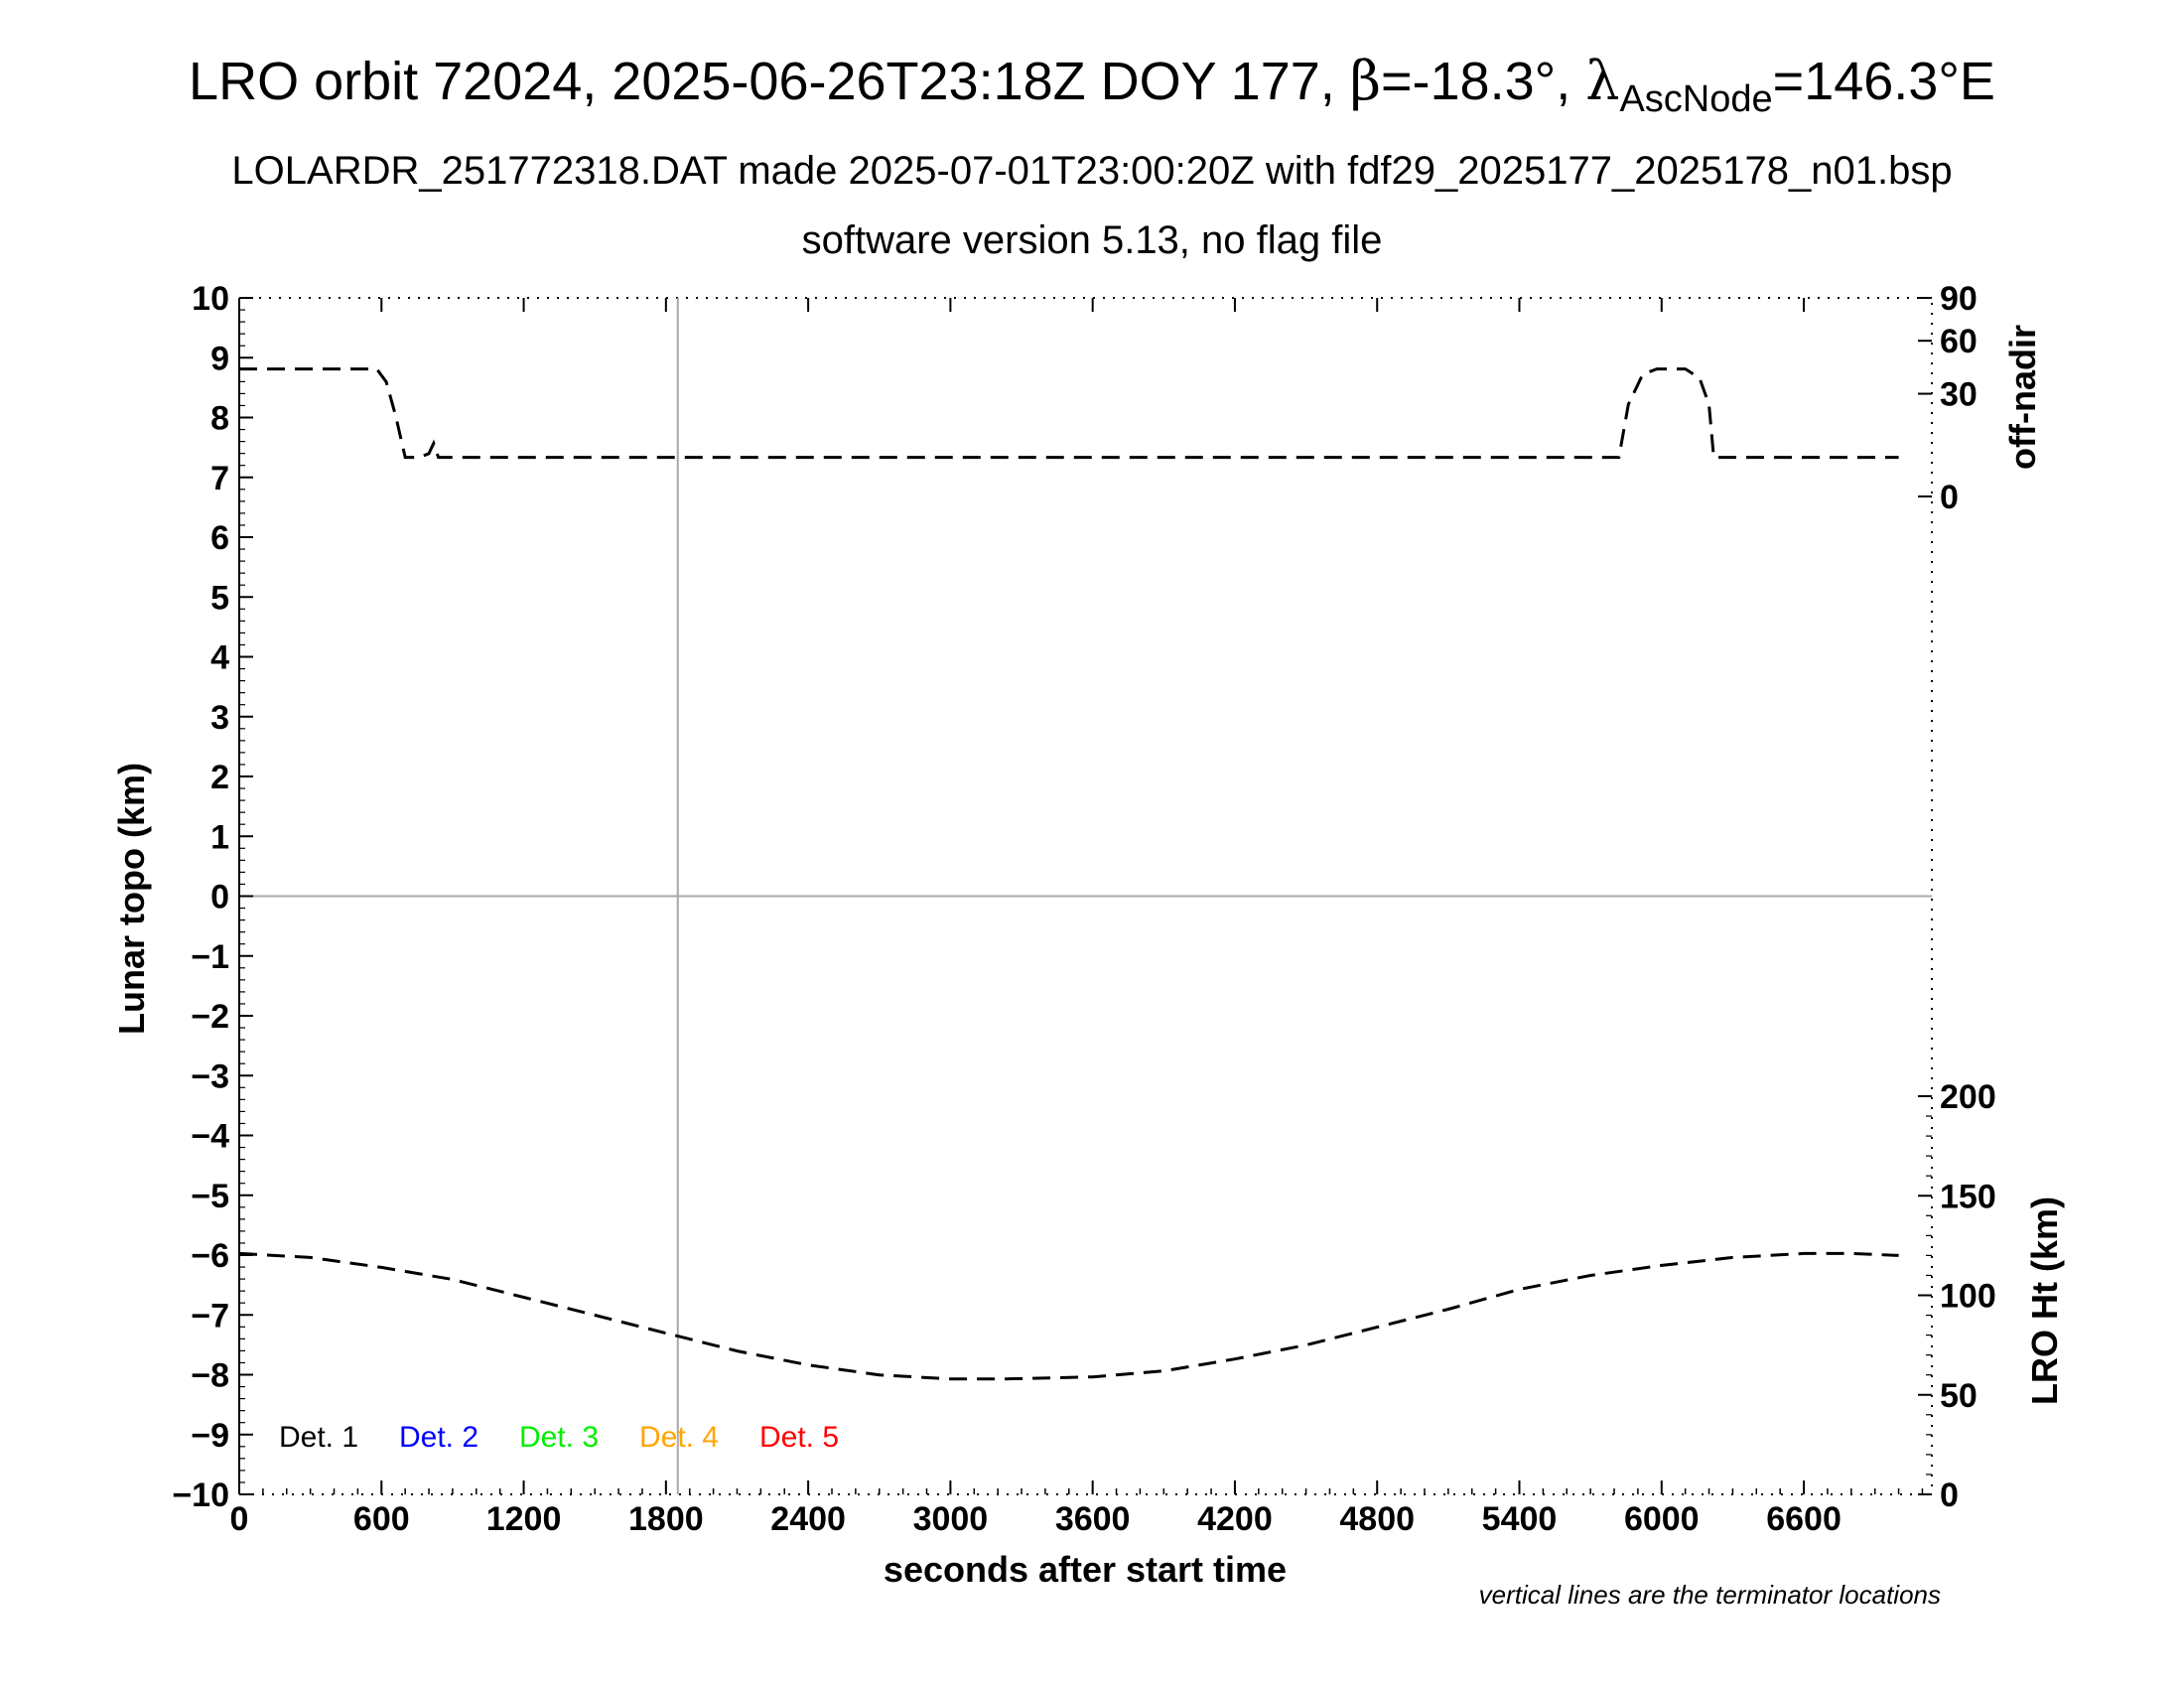 Image resolution: width=2184 pixels, height=1688 pixels. What do you see at coordinates (318, 1437) in the screenshot?
I see `legend-entry: Det. 1` at bounding box center [318, 1437].